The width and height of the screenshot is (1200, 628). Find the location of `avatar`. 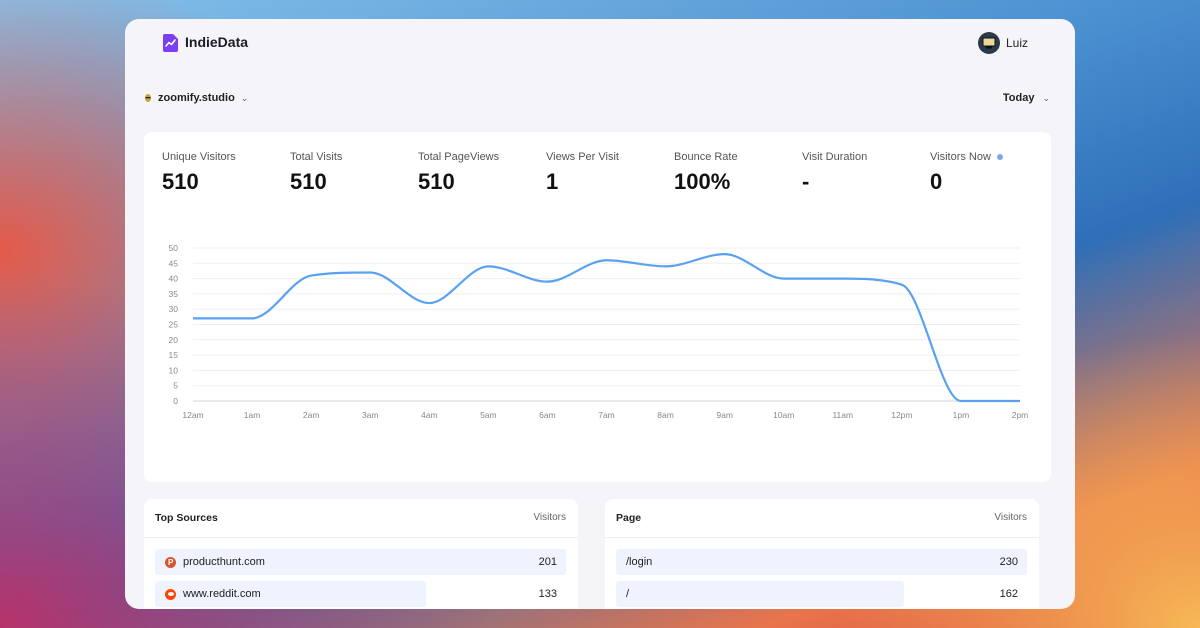

avatar is located at coordinates (988, 43).